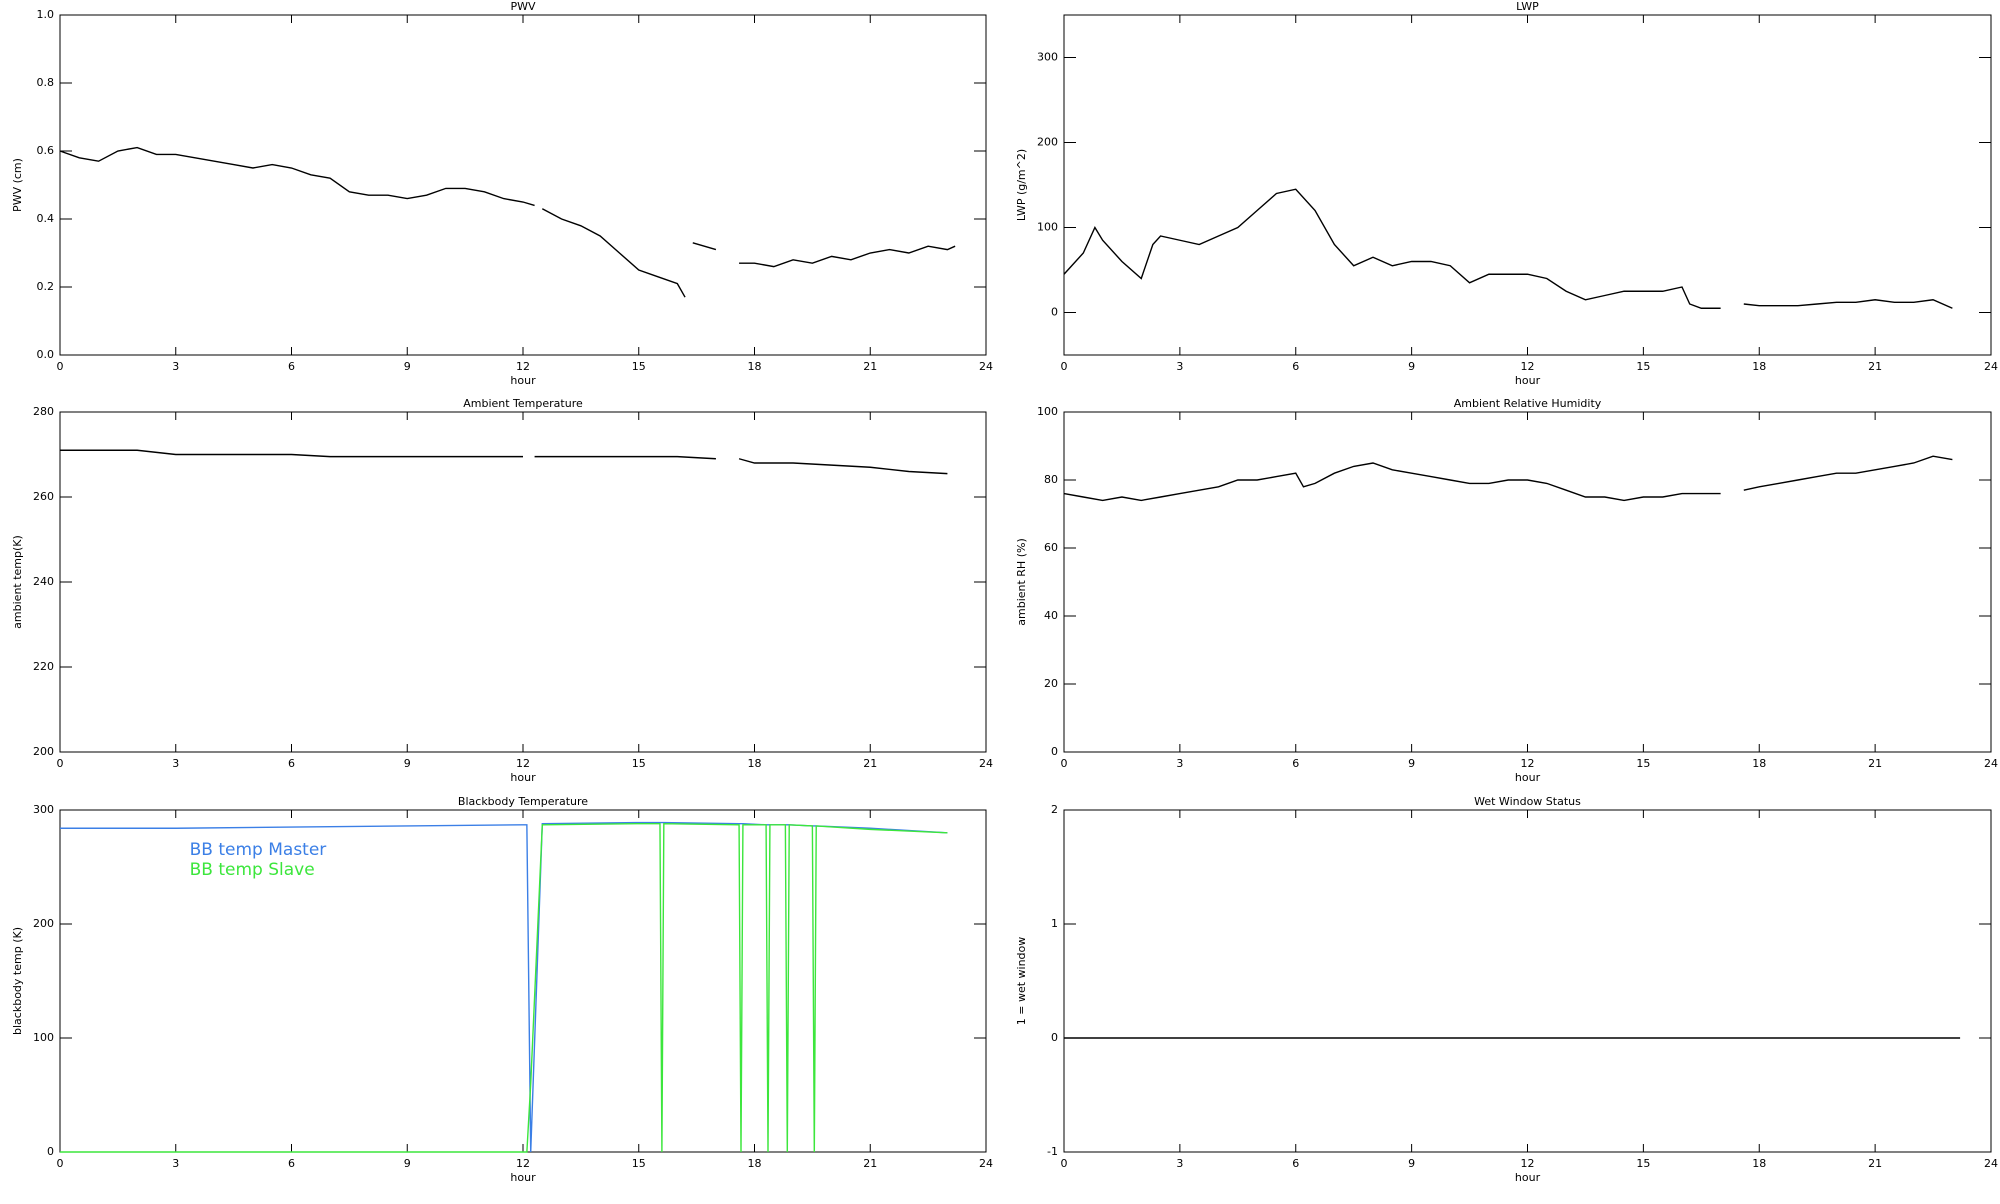  Describe the element at coordinates (17, 582) in the screenshot. I see `y-axis-label: ambient temp(K)` at that location.